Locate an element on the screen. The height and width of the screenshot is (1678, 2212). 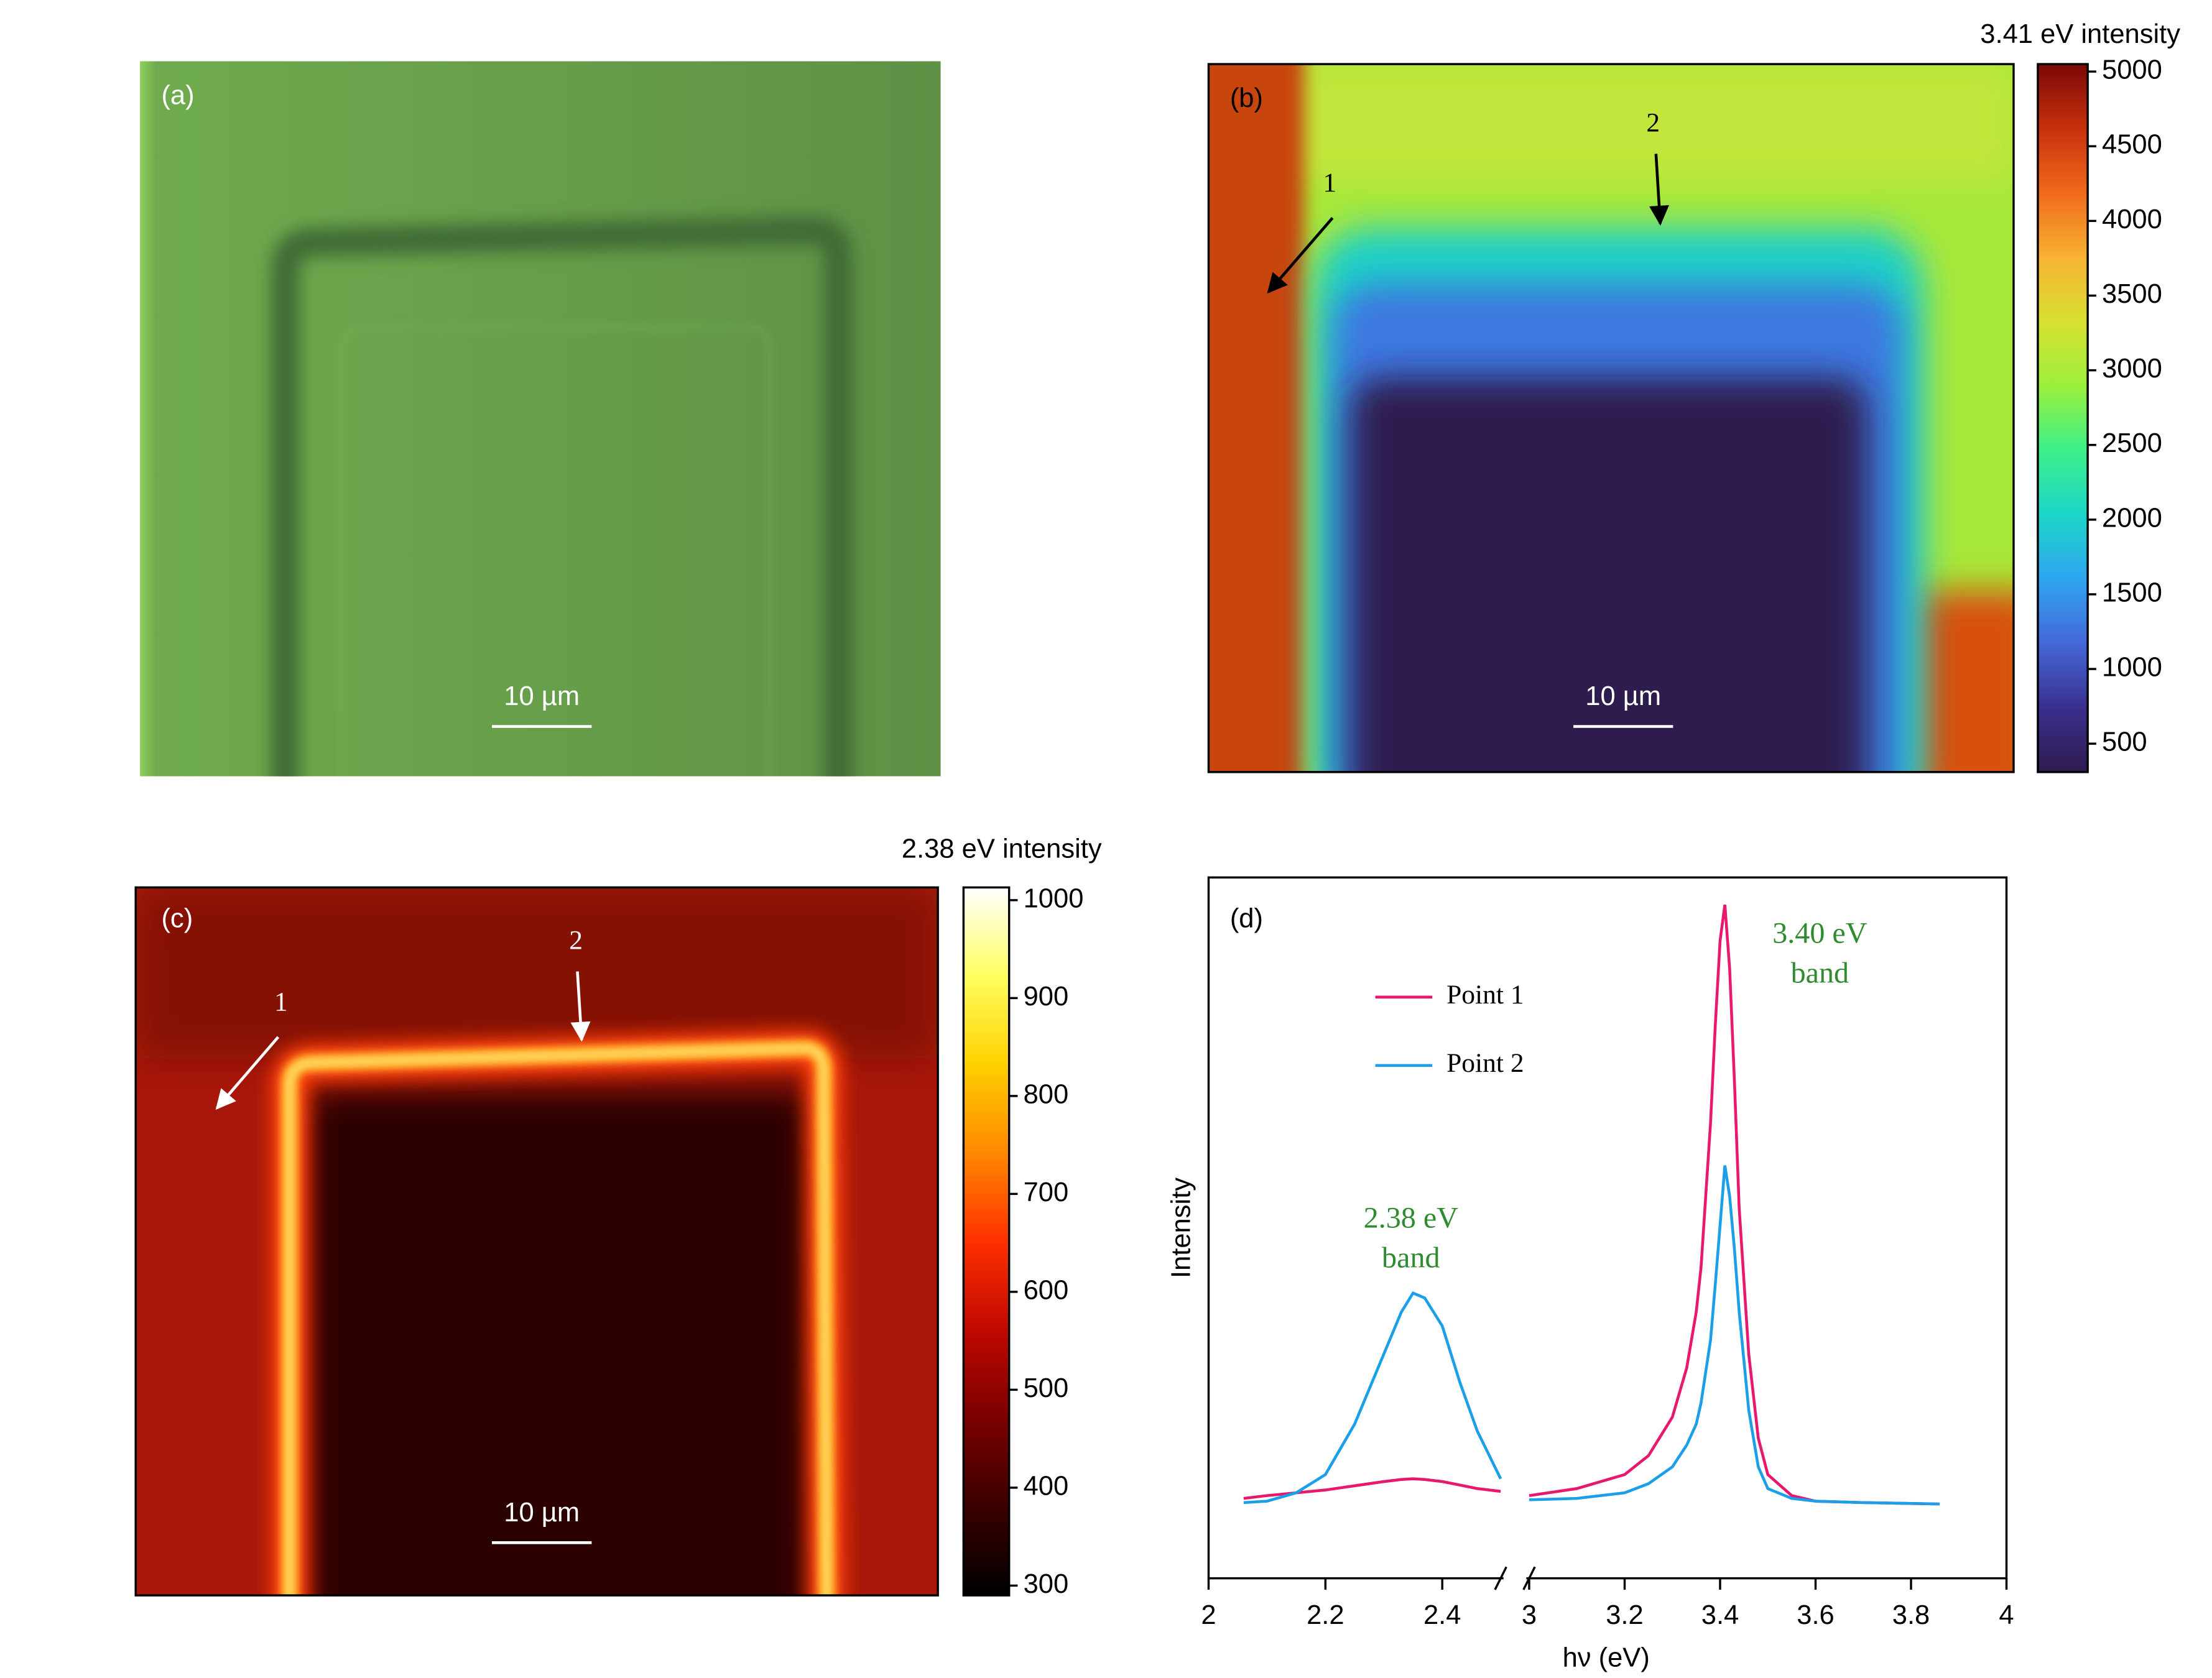
tick-label: 4000 is located at coordinates (2132, 219).